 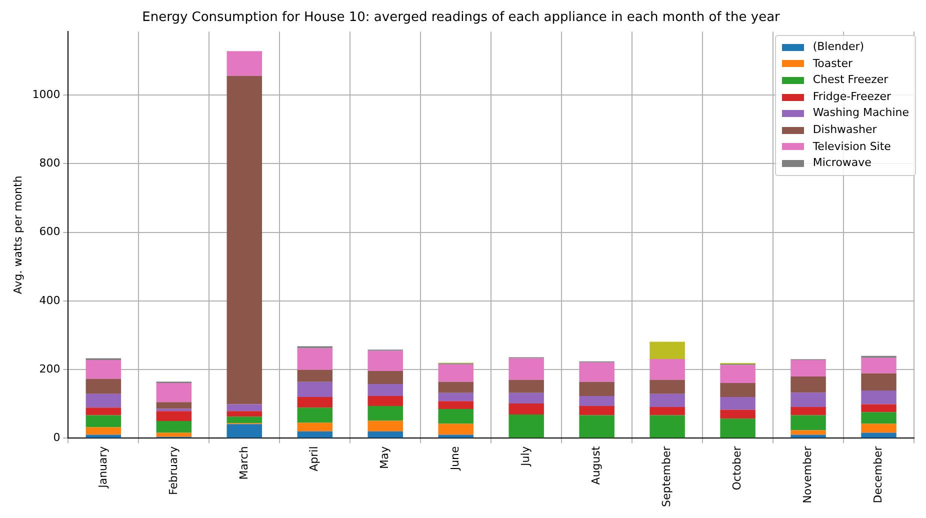 What do you see at coordinates (49, 300) in the screenshot?
I see `y-tick-label: 400` at bounding box center [49, 300].